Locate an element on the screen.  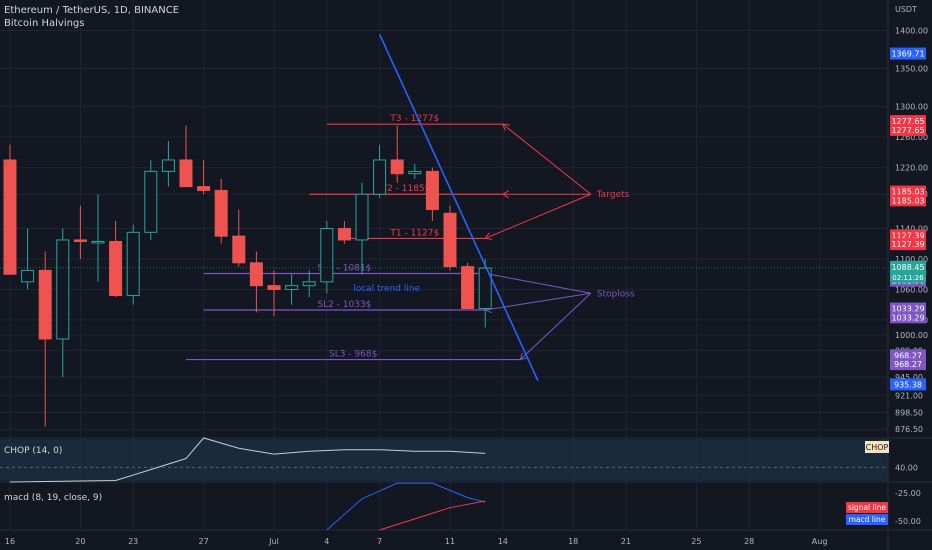
price-axis-tick-label: 1060.00 is located at coordinates (911, 289).